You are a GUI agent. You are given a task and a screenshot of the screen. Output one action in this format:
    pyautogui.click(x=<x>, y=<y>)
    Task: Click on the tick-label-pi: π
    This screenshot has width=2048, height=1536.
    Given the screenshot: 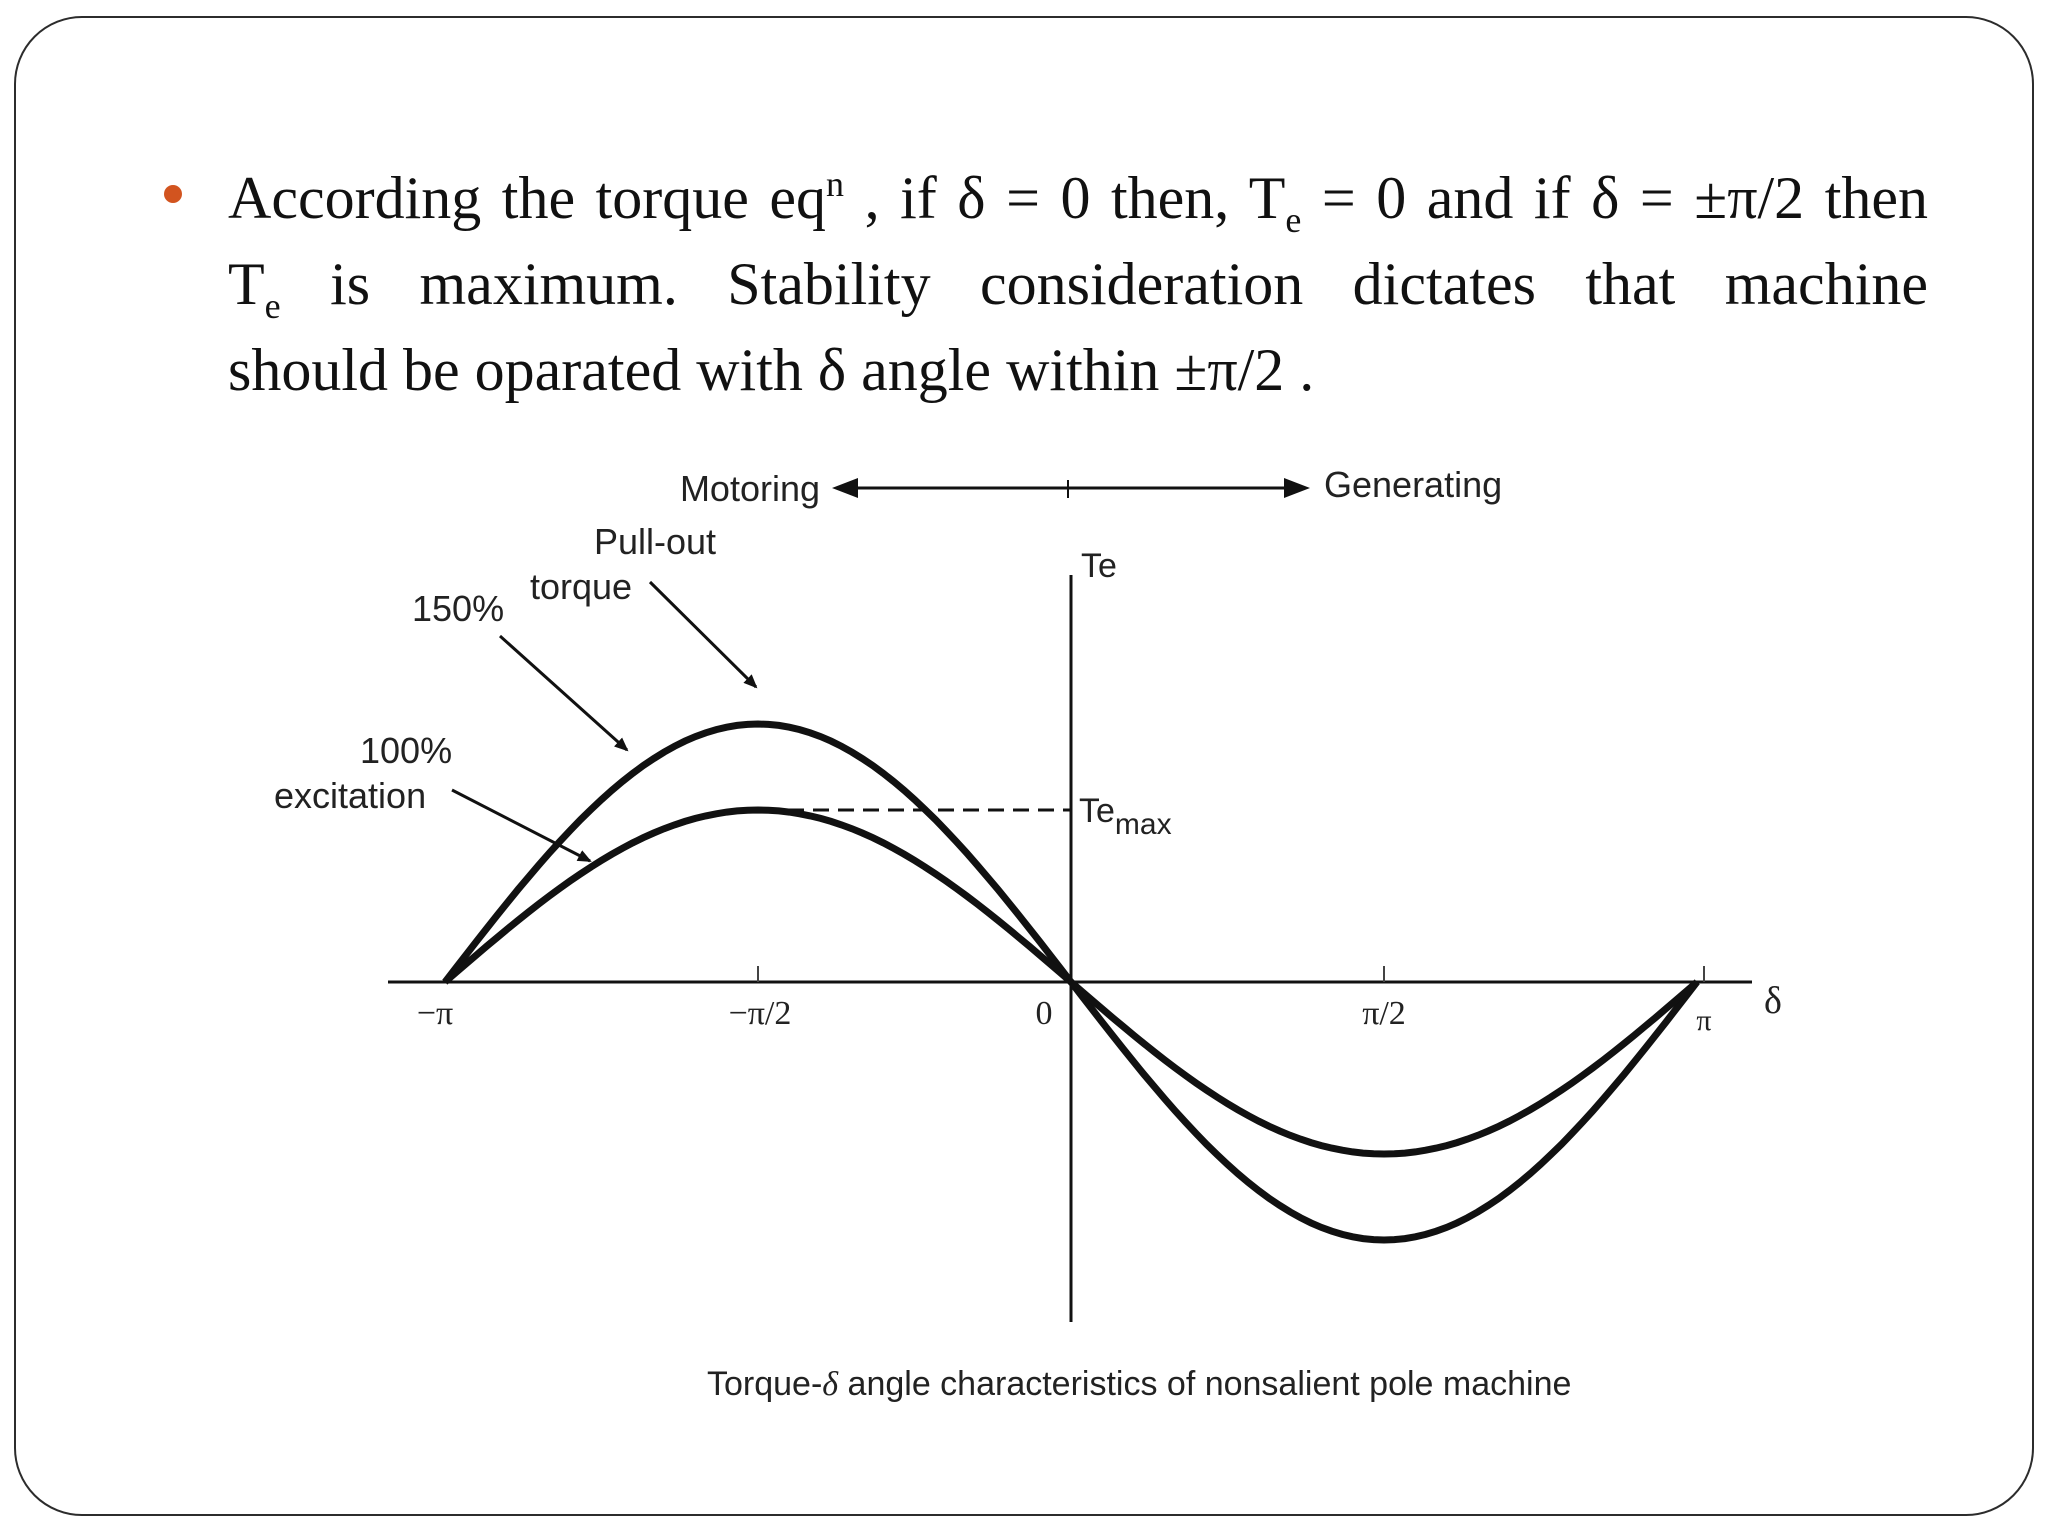 What is the action you would take?
    pyautogui.click(x=1703, y=1020)
    